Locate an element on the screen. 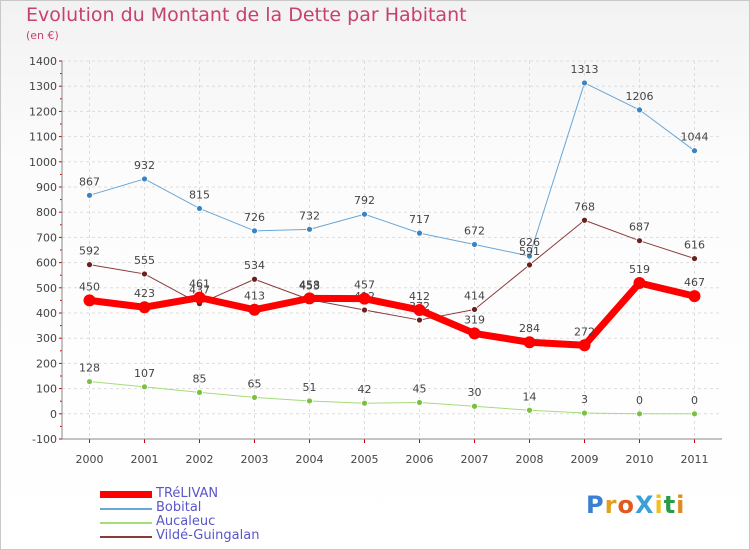 The image size is (750, 550). x-tick-label: 2011 is located at coordinates (695, 459).